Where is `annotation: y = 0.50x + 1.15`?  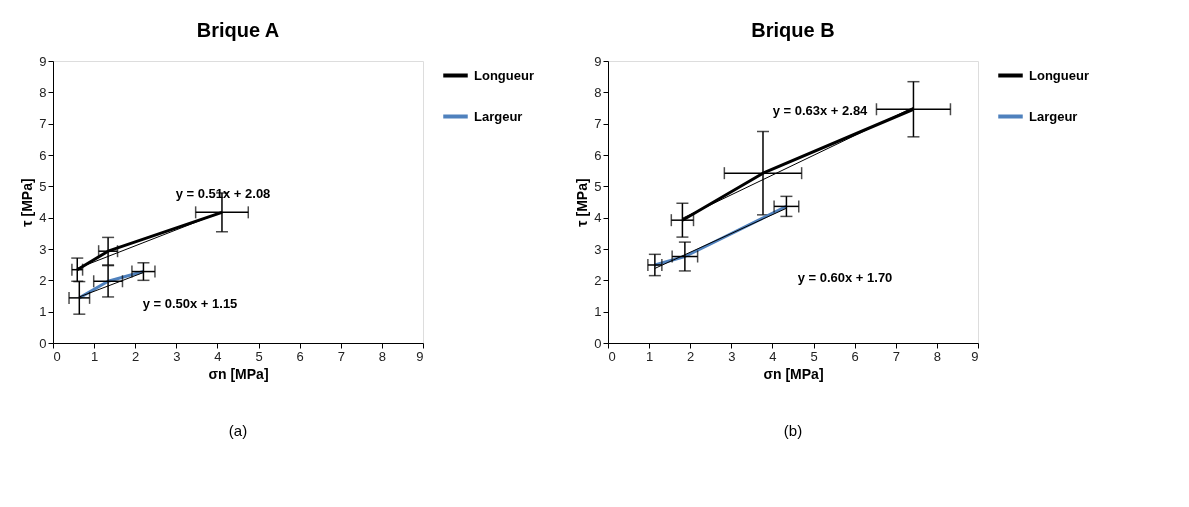
annotation: y = 0.50x + 1.15 is located at coordinates (190, 303).